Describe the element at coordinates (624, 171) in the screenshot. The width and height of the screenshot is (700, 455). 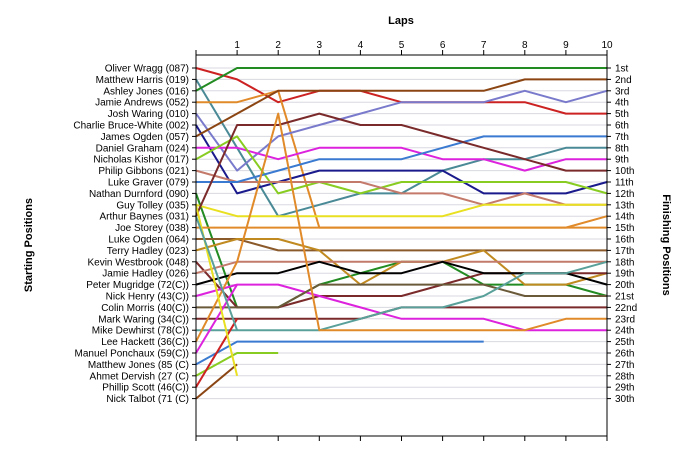
I see `finishing-label: 10th` at that location.